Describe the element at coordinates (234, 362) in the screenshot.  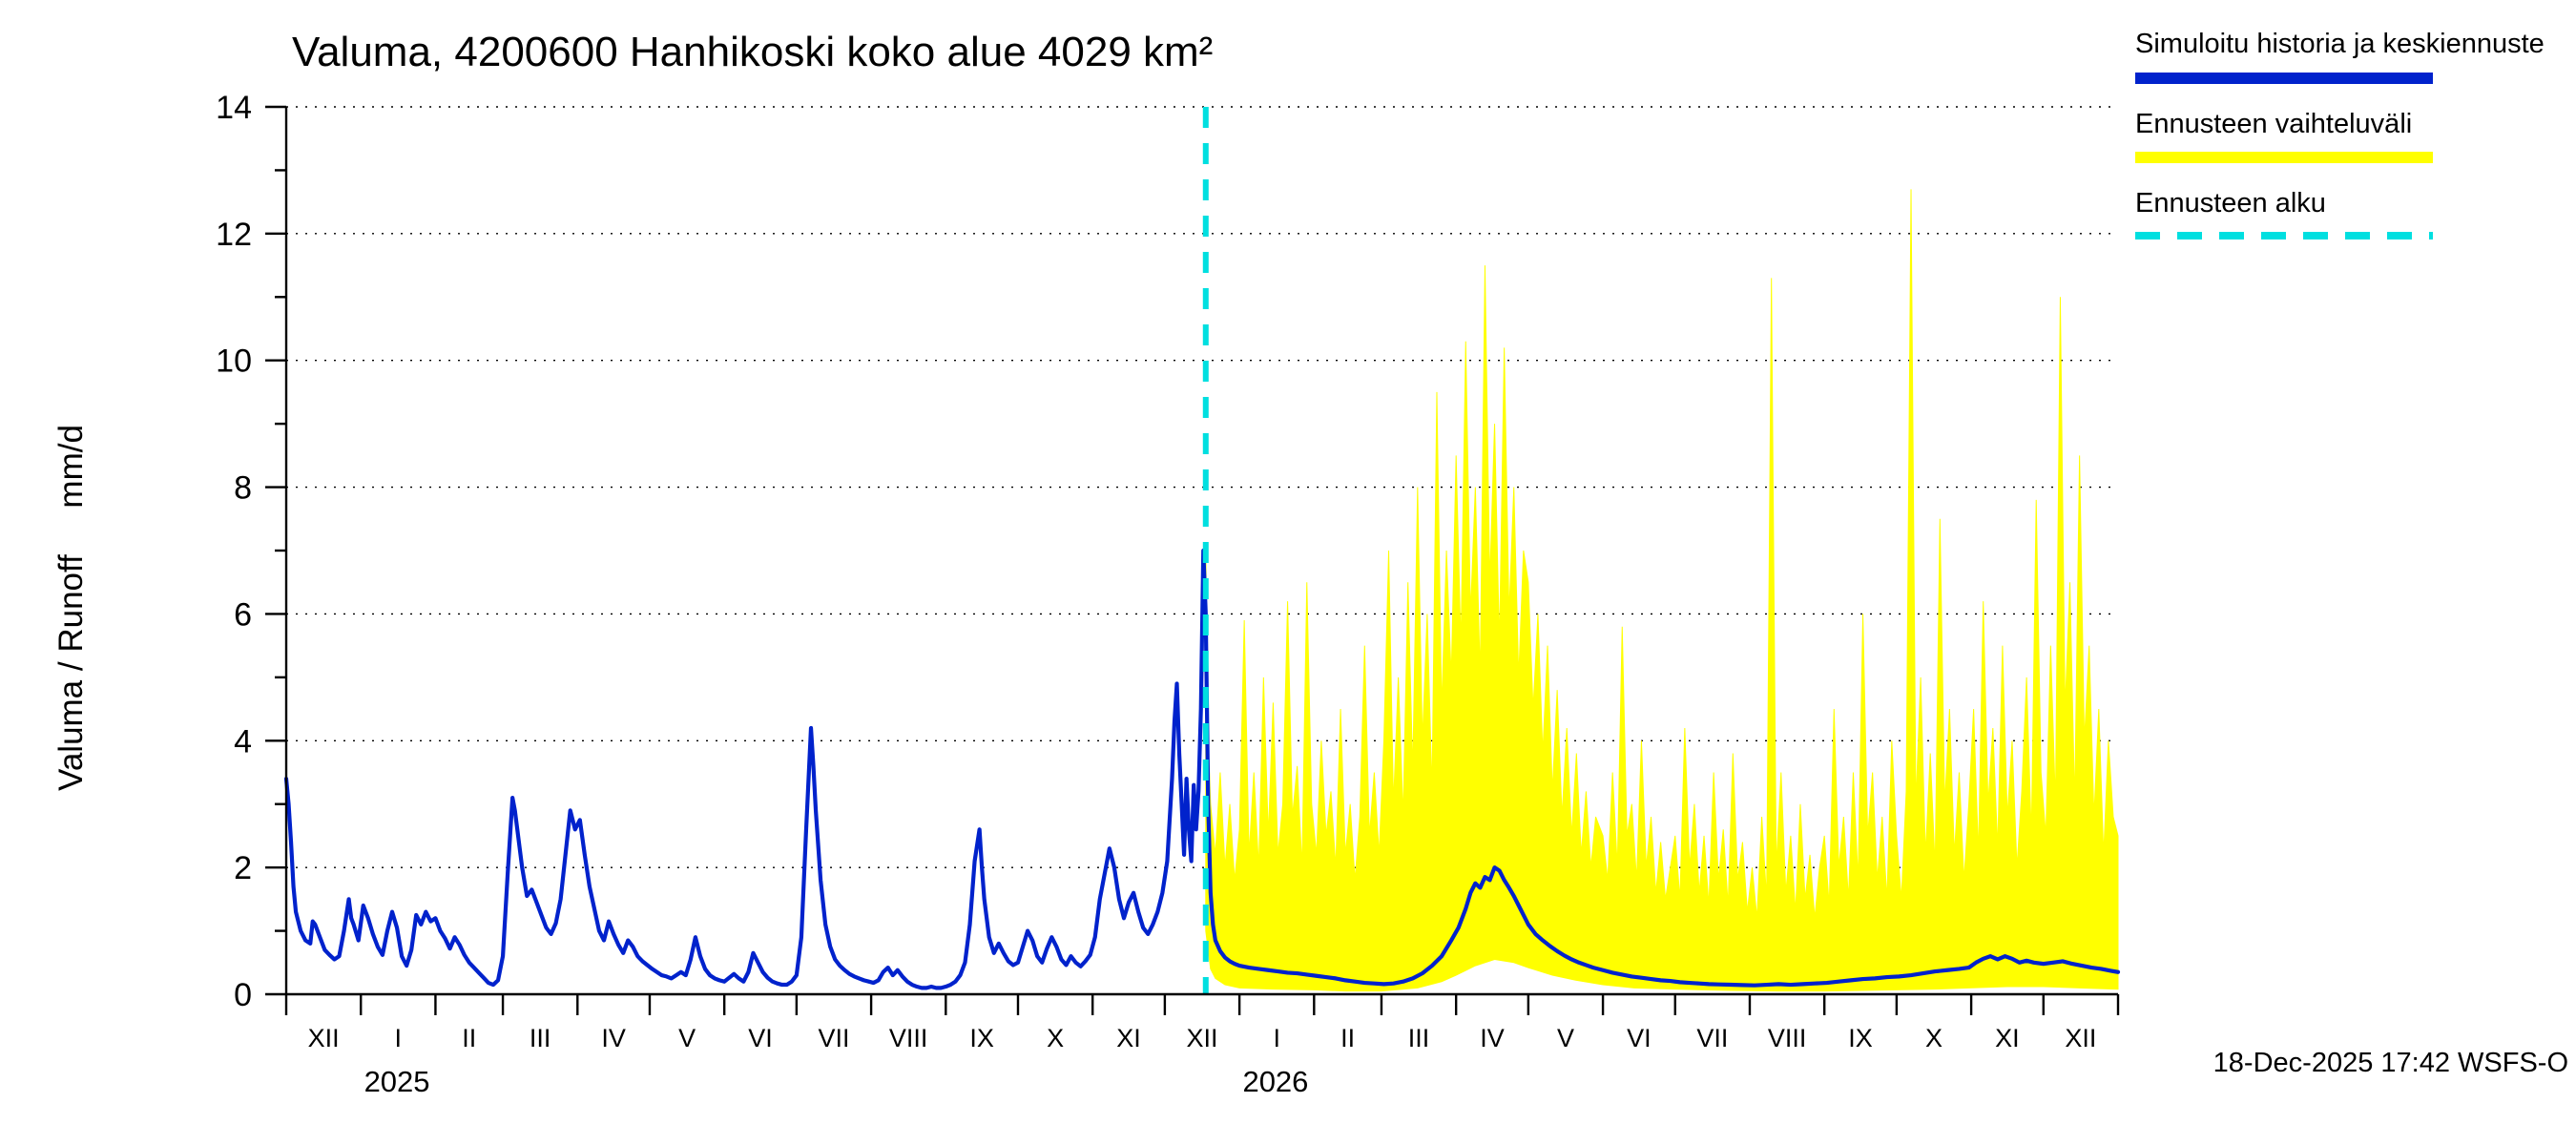
I see `y-tick-label: 10` at that location.